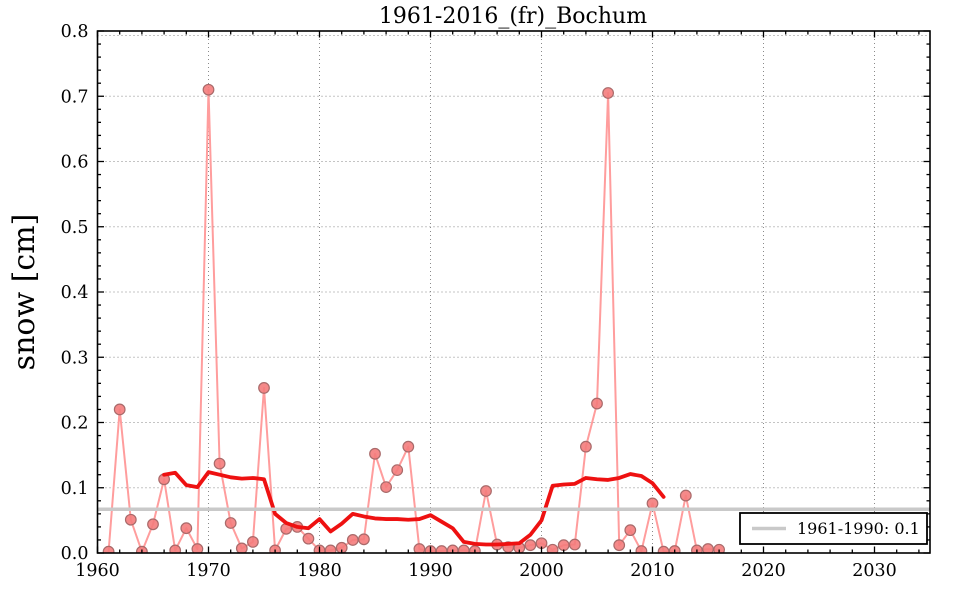 This screenshot has width=960, height=600. Describe the element at coordinates (513, 16) in the screenshot. I see `chart-title: 1961-2016_(fr)_Bochum` at that location.